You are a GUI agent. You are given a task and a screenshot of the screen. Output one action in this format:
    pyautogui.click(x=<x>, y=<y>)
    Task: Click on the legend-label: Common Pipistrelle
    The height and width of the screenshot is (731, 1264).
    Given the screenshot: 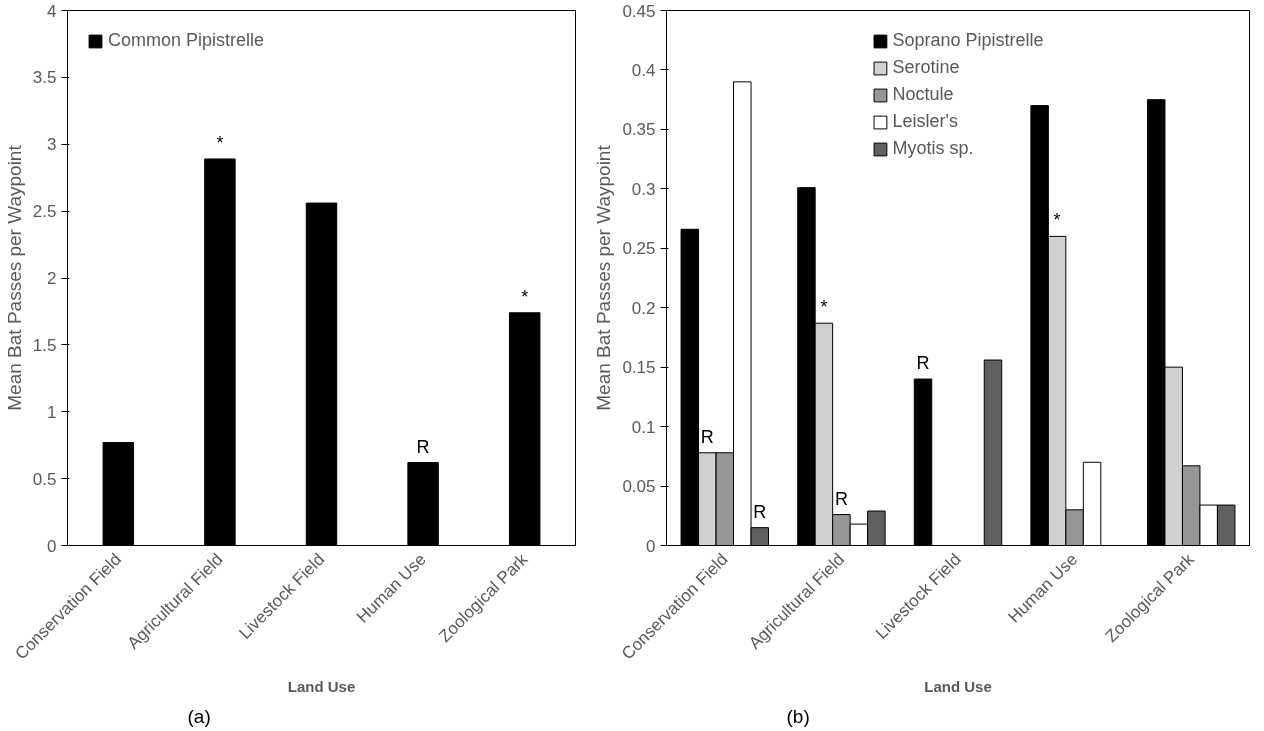 What is the action you would take?
    pyautogui.click(x=186, y=40)
    